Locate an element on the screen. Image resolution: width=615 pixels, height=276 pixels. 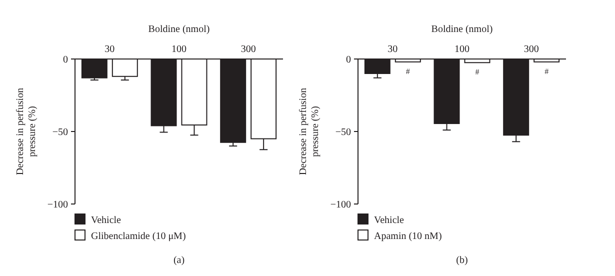
text: (a) is located at coordinates (179, 260).